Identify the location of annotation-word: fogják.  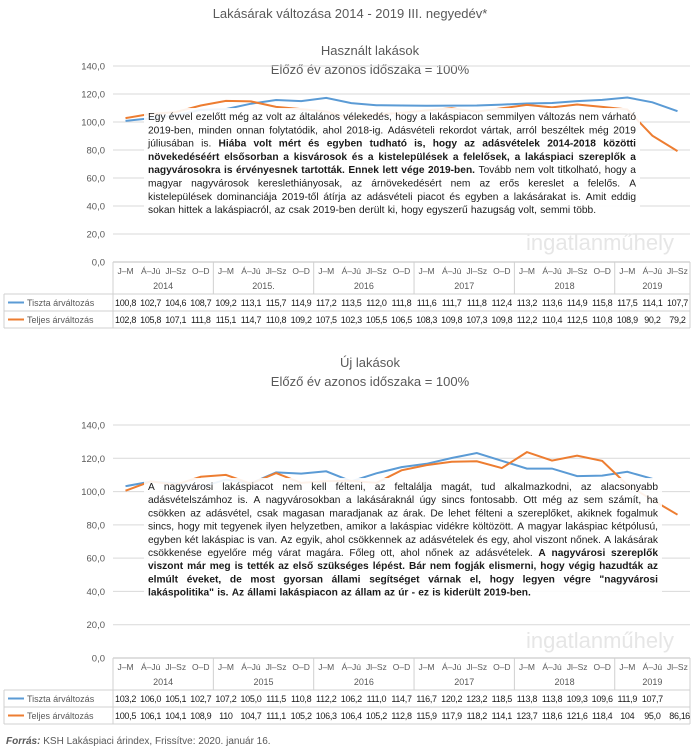
(470, 566).